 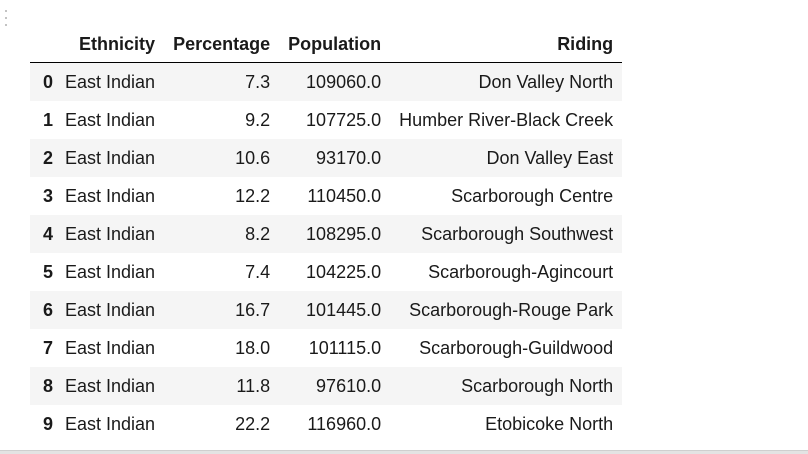 I want to click on row-index: 3, so click(x=47, y=195).